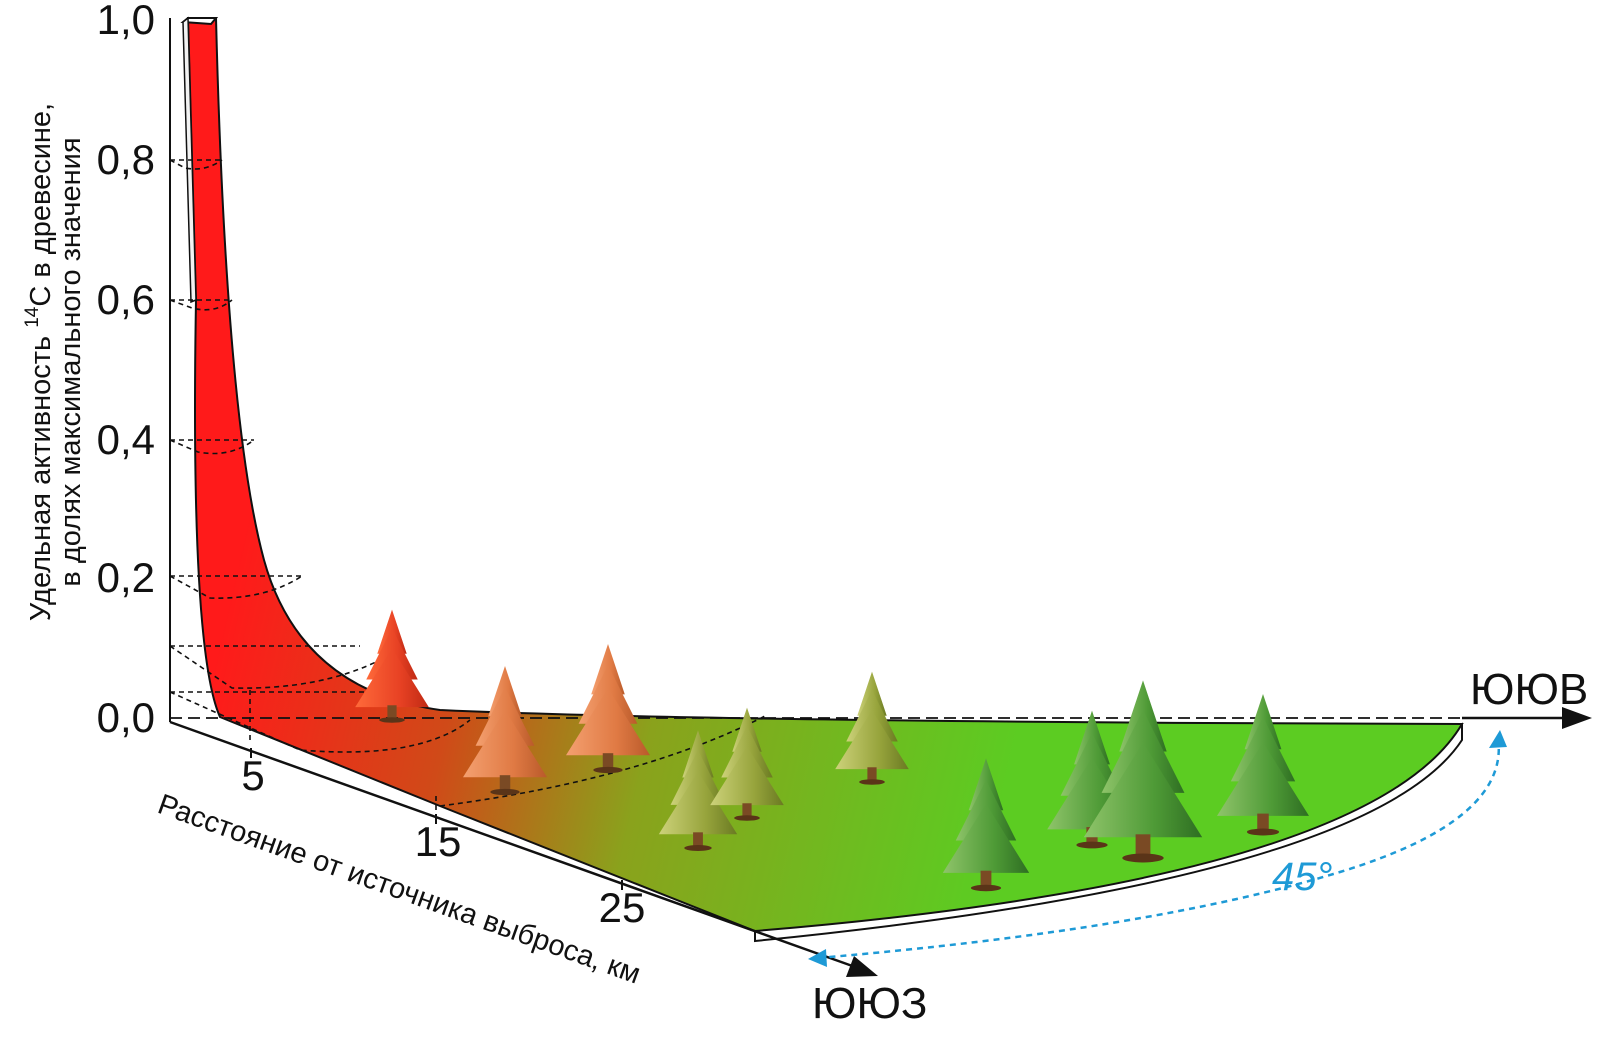 Image resolution: width=1600 pixels, height=1047 pixels. I want to click on y-ticks: 1,0 0,8 0,6 0,4 0,2 0,0, so click(126, 370).